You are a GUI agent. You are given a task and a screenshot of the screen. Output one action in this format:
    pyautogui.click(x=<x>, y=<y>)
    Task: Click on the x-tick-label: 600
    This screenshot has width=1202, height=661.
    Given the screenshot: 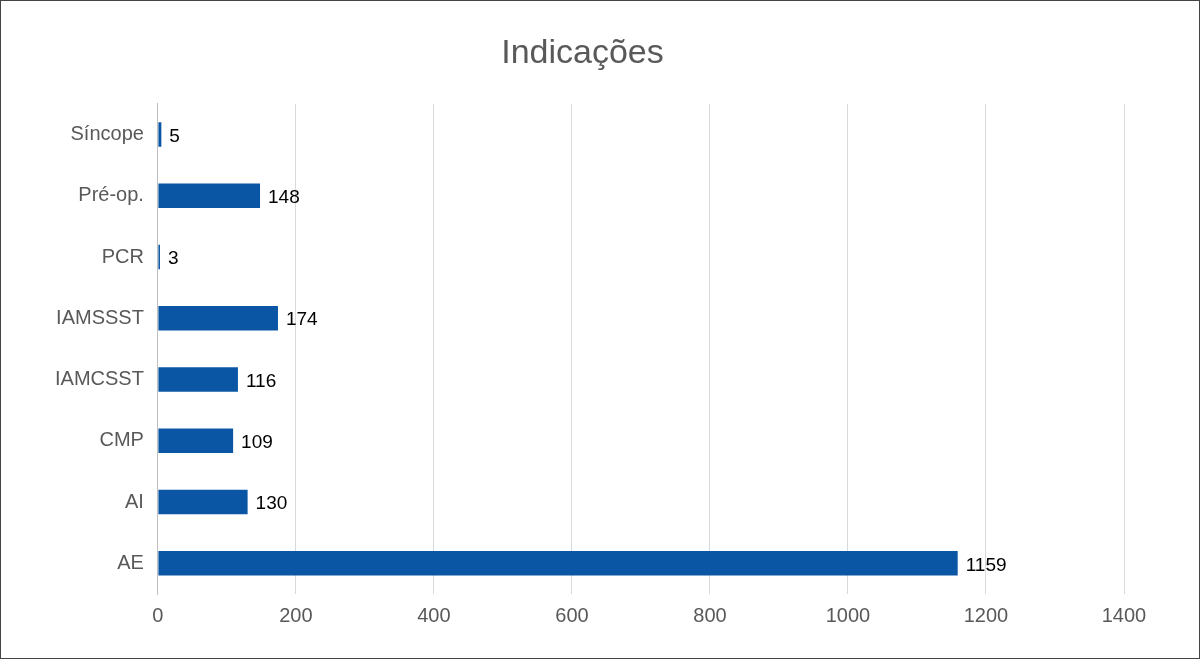 What is the action you would take?
    pyautogui.click(x=572, y=614)
    